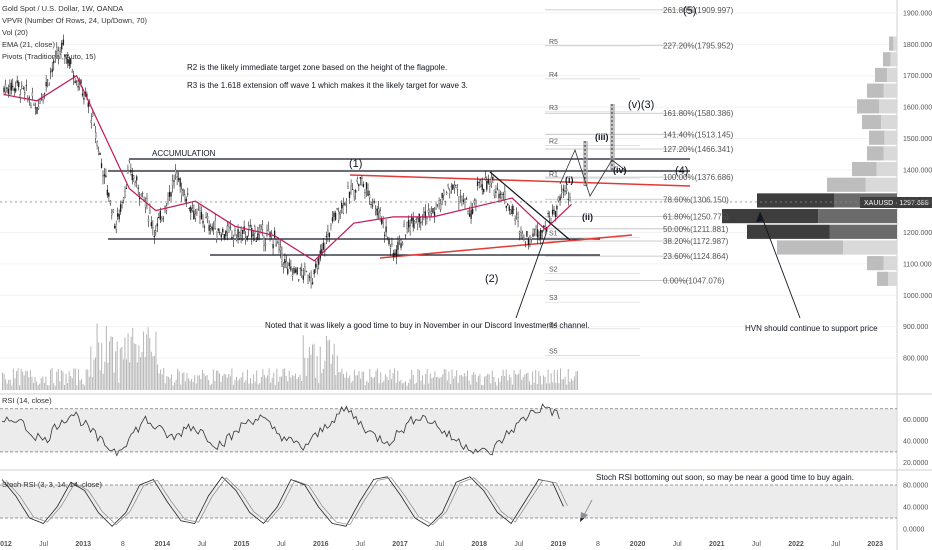 The image size is (932, 550). I want to click on stoch-tick-label: 40.0000, so click(915, 508).